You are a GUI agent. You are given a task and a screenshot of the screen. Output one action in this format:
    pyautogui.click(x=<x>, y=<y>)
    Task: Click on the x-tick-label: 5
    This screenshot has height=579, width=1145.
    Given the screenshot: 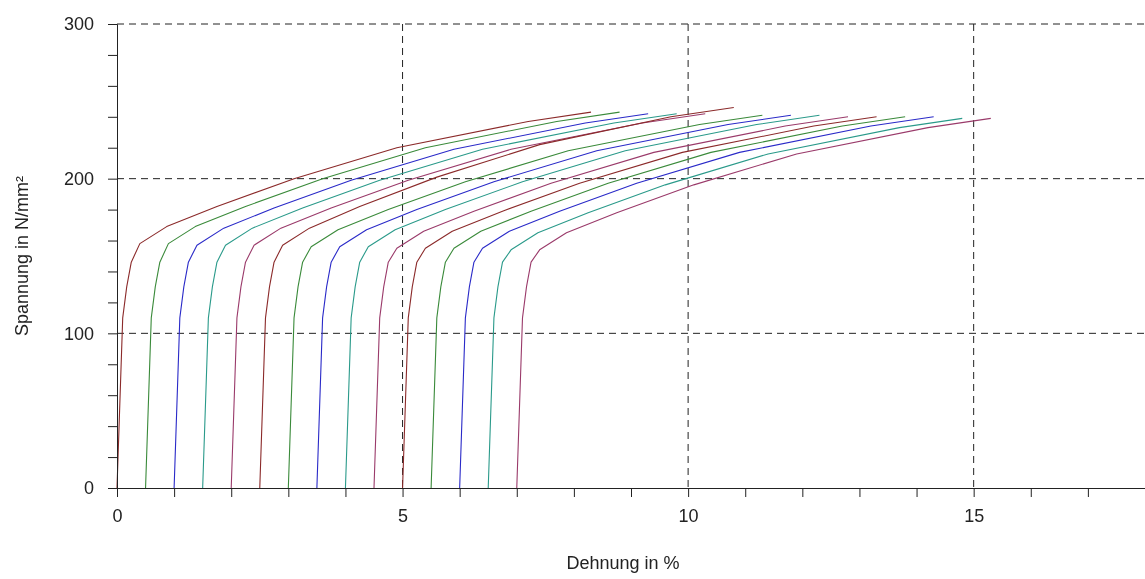 What is the action you would take?
    pyautogui.click(x=403, y=515)
    